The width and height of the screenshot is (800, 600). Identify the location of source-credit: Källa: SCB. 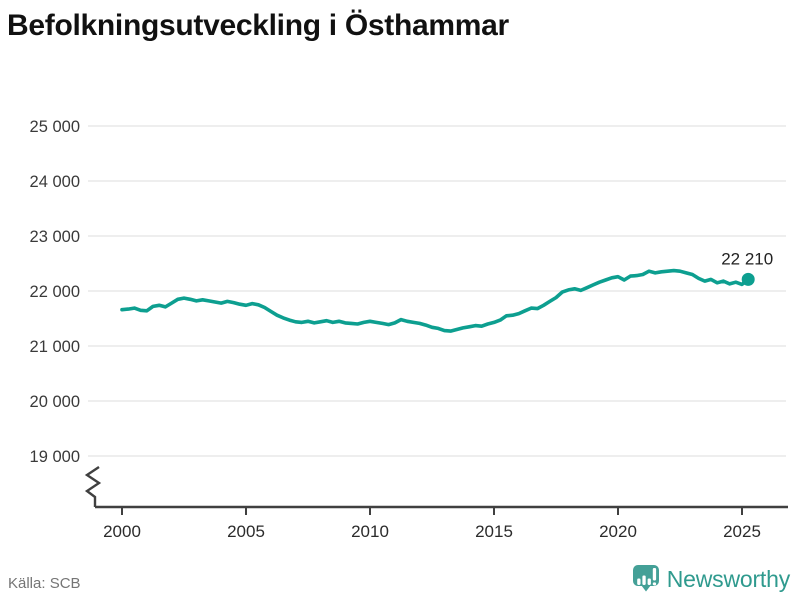
(44, 583).